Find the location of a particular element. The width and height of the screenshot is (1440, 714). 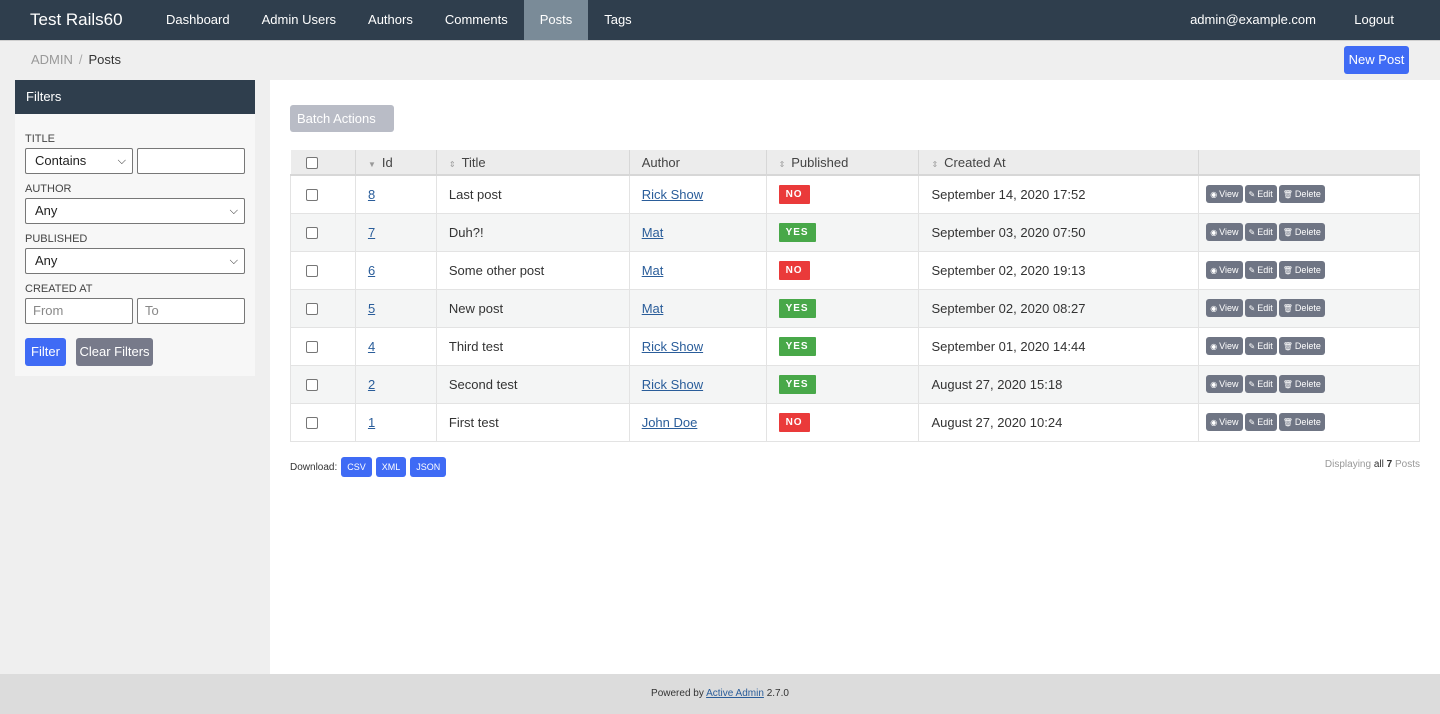

post-id-link: 4 is located at coordinates (371, 346).